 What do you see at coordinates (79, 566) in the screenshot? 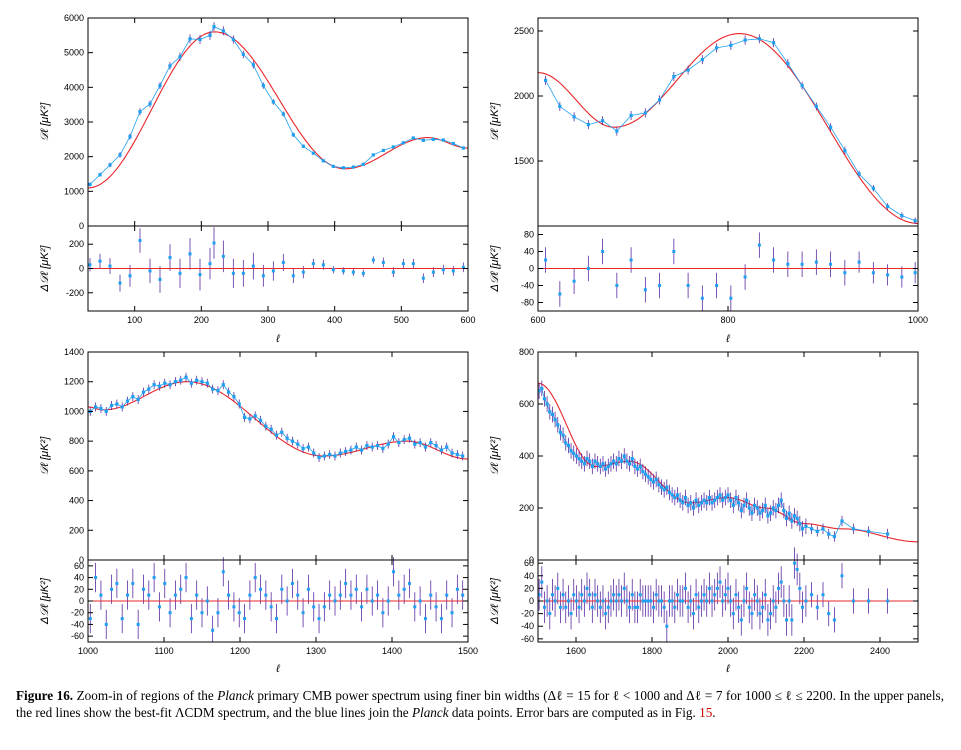
I see `y-tick-label: 60` at bounding box center [79, 566].